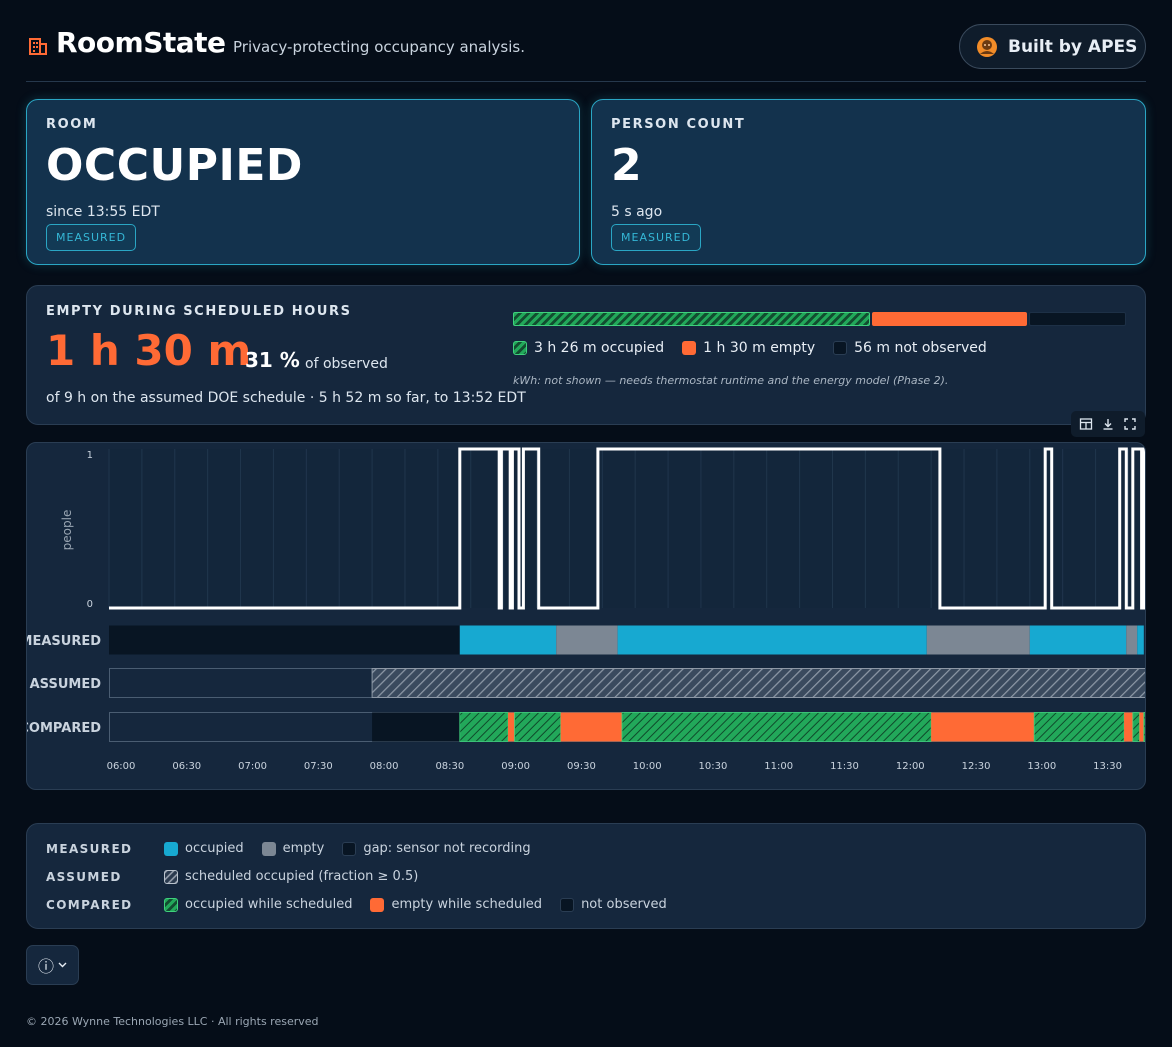  What do you see at coordinates (416, 727) in the screenshot?
I see `track-segment-not_observed` at bounding box center [416, 727].